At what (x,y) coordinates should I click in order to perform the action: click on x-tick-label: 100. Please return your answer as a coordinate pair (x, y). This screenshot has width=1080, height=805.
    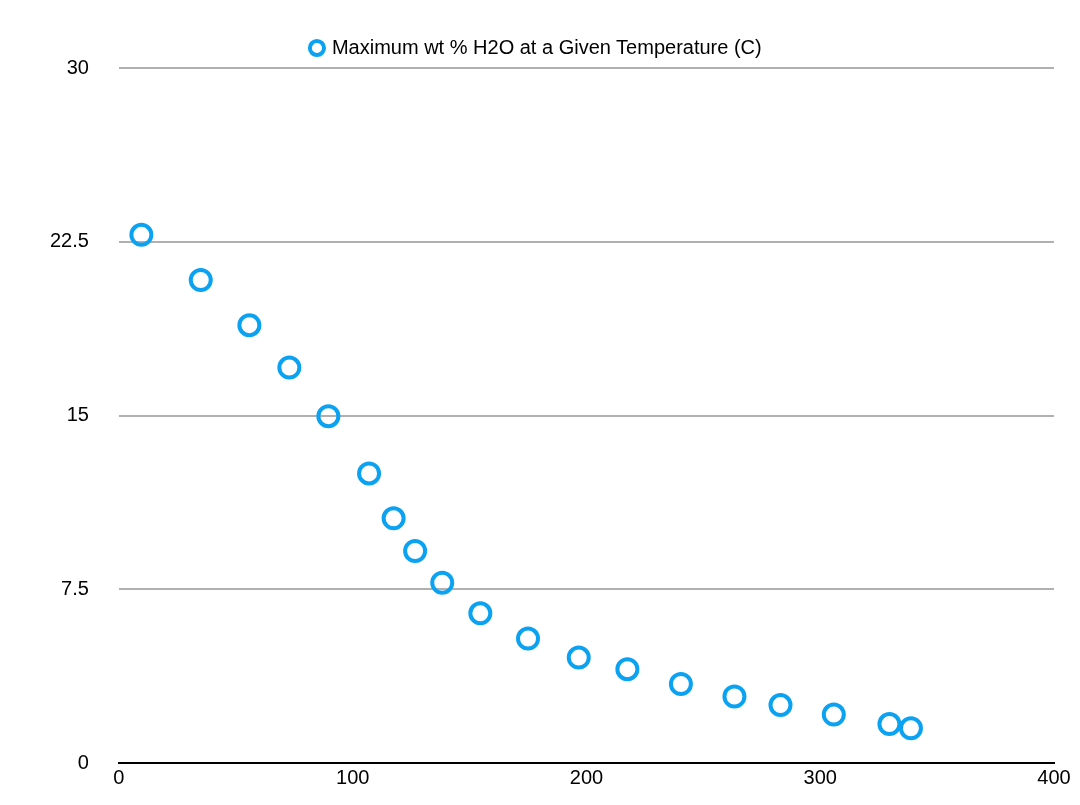
    Looking at the image, I should click on (353, 776).